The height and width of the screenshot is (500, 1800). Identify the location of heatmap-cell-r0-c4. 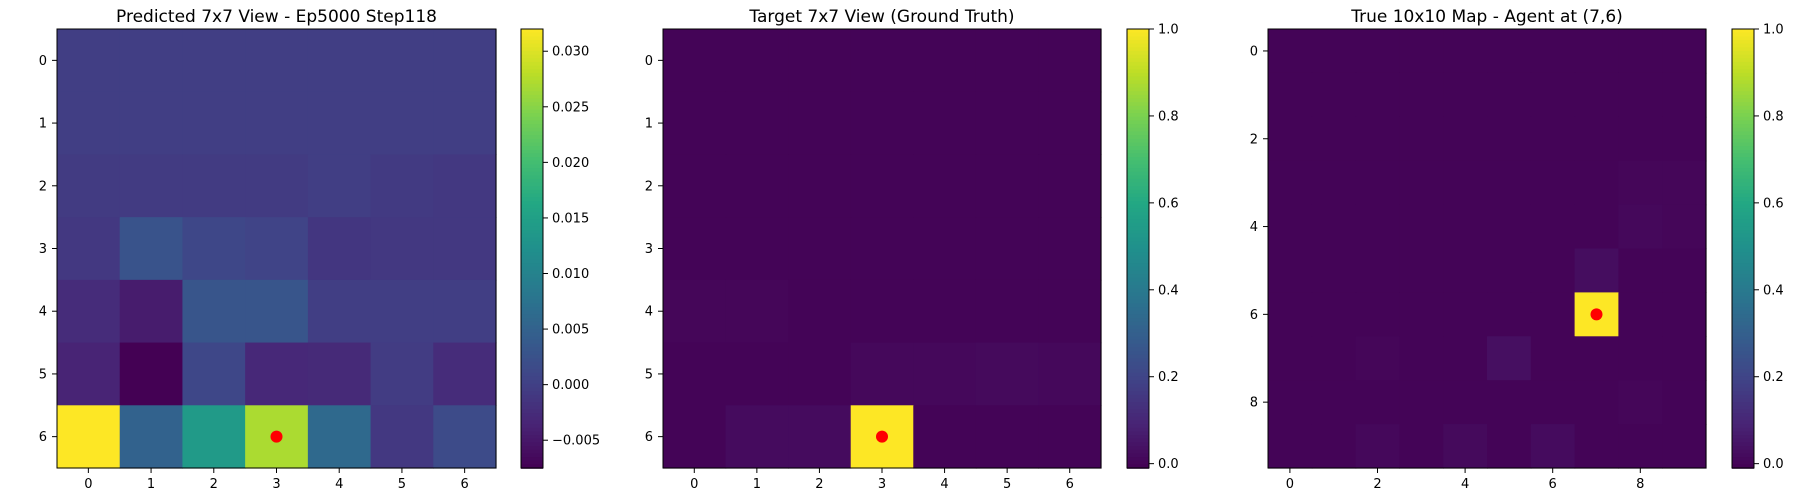
(339, 61).